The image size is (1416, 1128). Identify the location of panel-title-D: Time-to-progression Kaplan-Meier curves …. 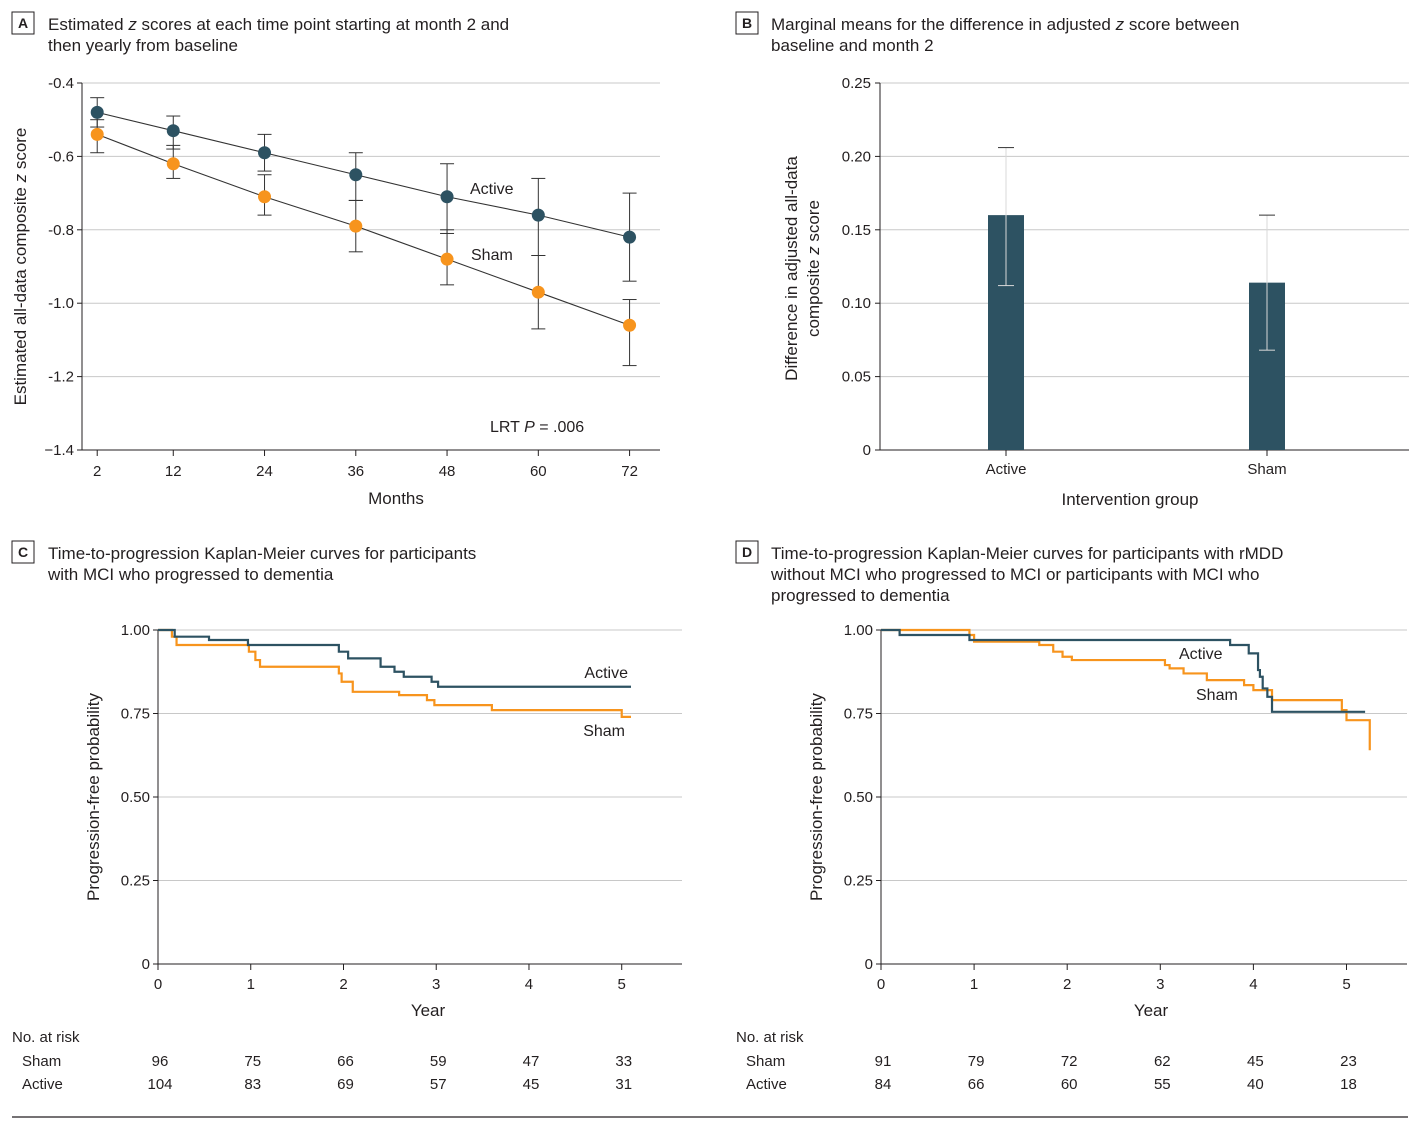
(1027, 553).